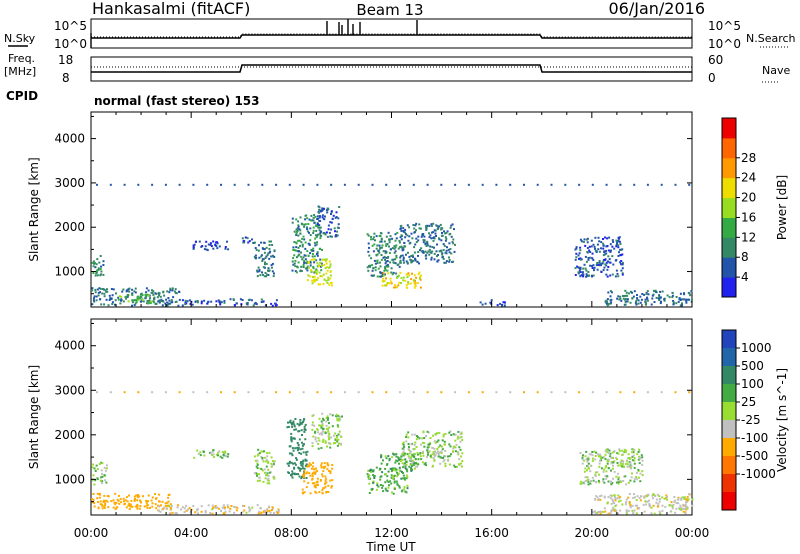 The width and height of the screenshot is (800, 554). Describe the element at coordinates (69, 272) in the screenshot. I see `y-tick-label: 1000` at that location.